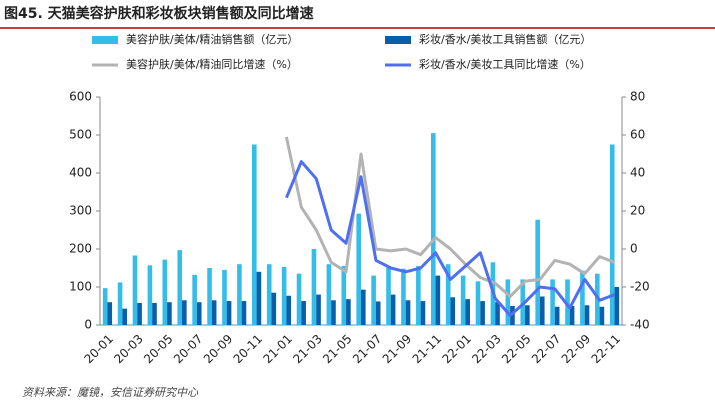  Describe the element at coordinates (456, 349) in the screenshot. I see `x-tick-label: 22-01` at that location.